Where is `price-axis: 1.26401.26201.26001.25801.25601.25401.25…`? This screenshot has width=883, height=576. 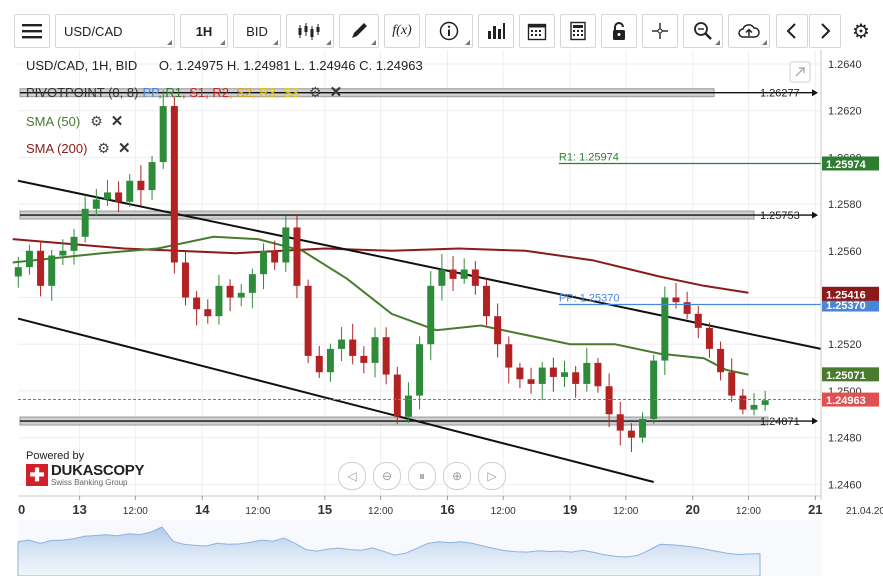 price-axis: 1.26401.26201.26001.25801.25601.25401.25… is located at coordinates (850, 275).